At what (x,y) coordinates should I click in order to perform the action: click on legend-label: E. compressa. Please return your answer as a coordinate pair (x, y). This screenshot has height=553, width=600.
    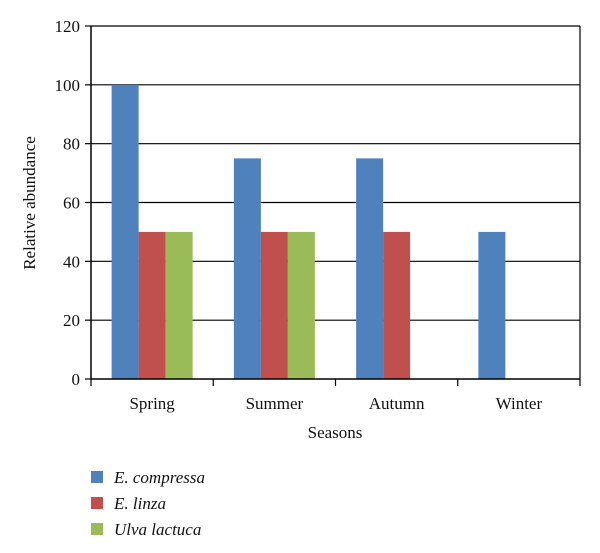
    Looking at the image, I should click on (159, 477).